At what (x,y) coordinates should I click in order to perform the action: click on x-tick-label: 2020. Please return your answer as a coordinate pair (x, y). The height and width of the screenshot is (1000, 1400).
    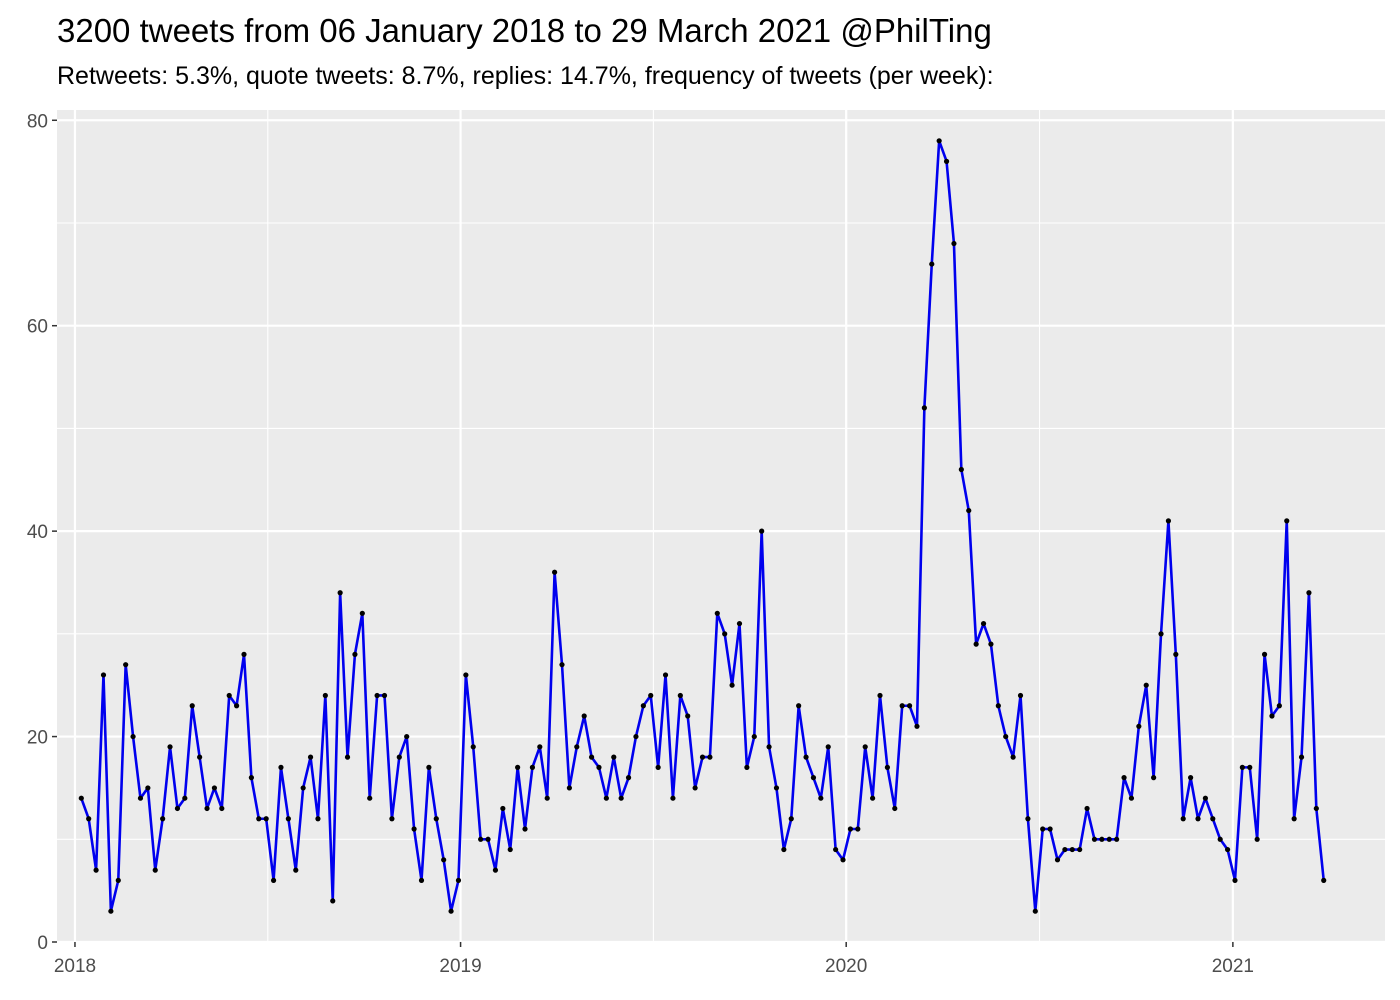
    Looking at the image, I should click on (846, 966).